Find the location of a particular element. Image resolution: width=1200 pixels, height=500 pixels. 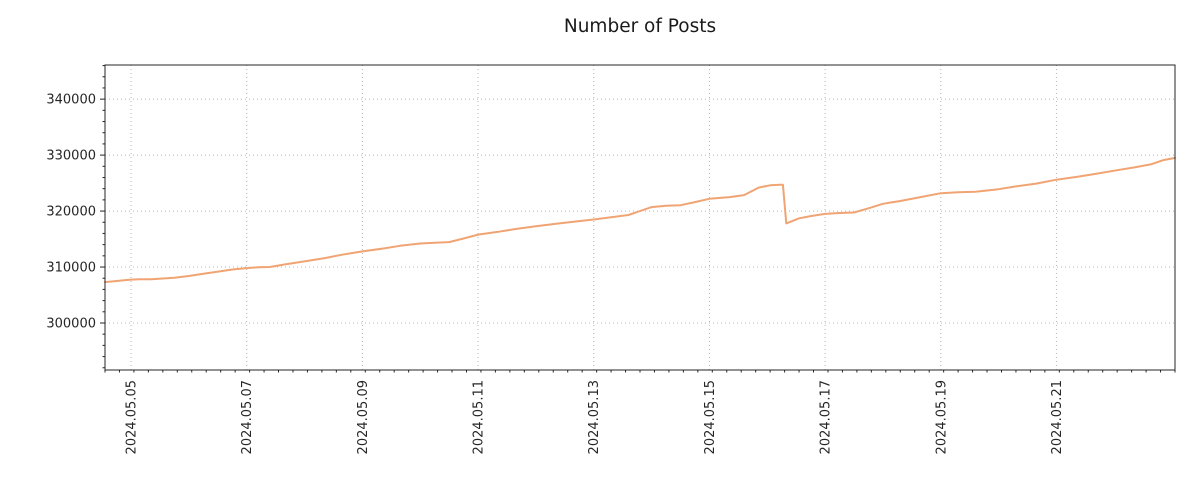

x-tick-label: 2024.05.09 is located at coordinates (363, 417).